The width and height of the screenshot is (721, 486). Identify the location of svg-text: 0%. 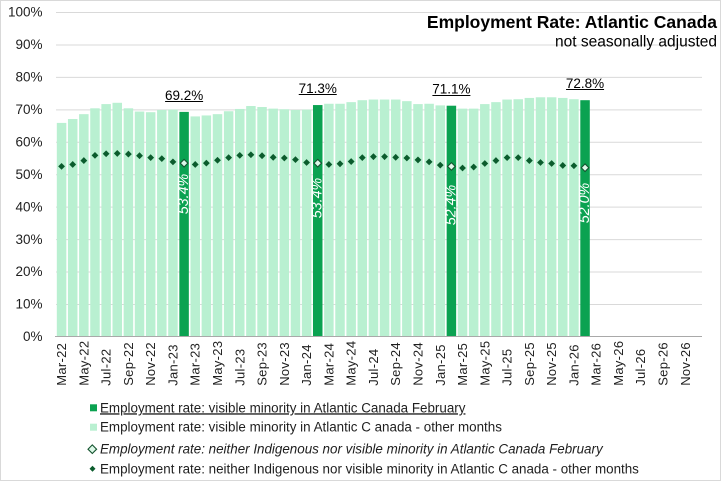
(33, 336).